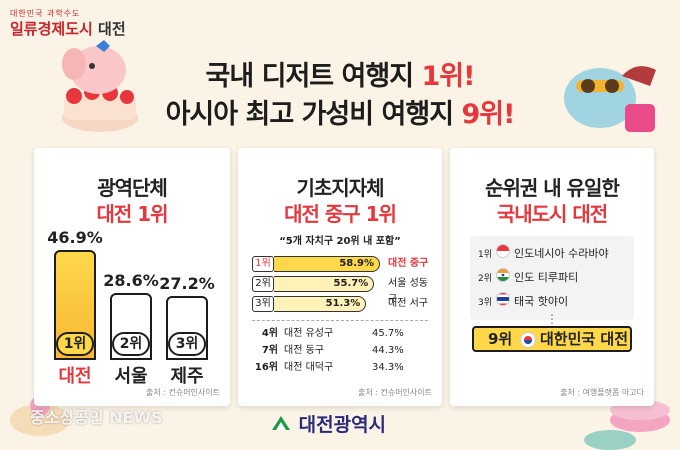 Image resolution: width=680 pixels, height=450 pixels. I want to click on headline-line-2-text: 아시아 최고 가성비 여행지, so click(309, 114).